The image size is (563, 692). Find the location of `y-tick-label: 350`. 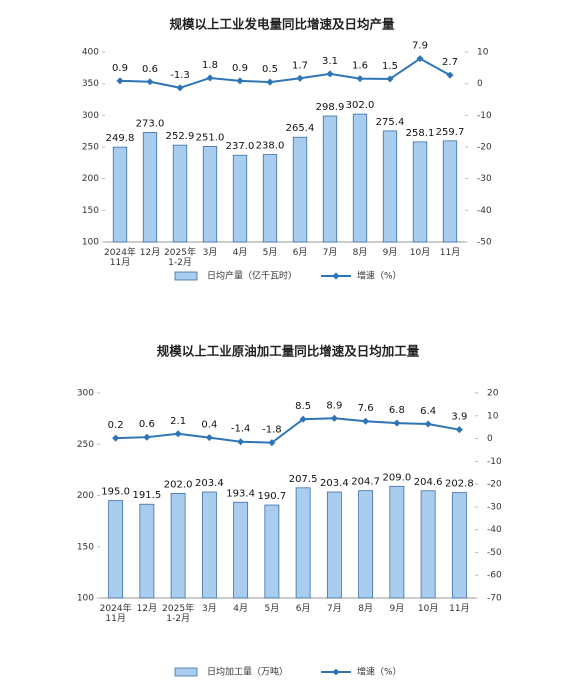

y-tick-label: 350 is located at coordinates (90, 84).